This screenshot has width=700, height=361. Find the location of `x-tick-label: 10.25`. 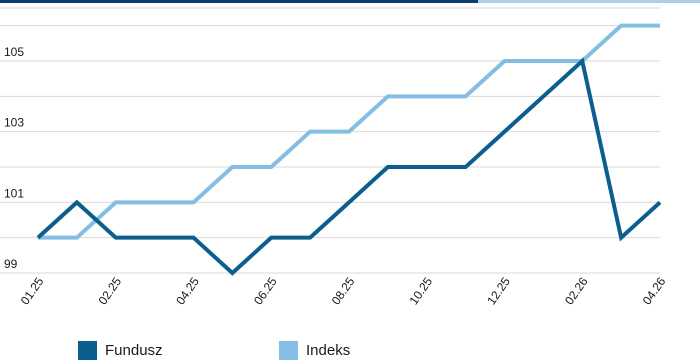

x-tick-label: 10.25 is located at coordinates (421, 290).